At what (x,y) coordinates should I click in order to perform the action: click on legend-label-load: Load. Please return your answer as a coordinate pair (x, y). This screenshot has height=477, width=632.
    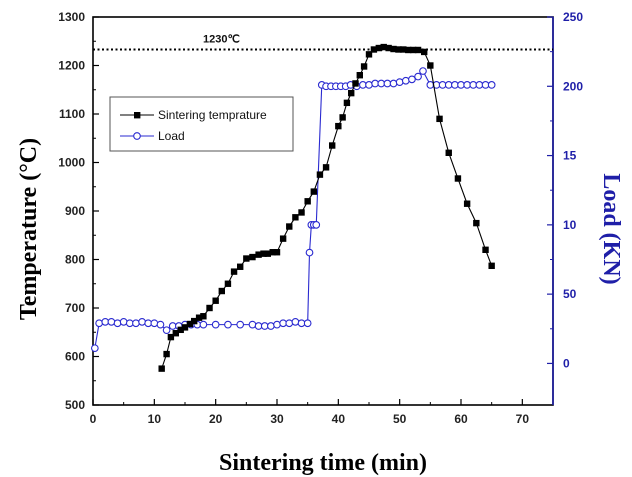
    Looking at the image, I should click on (171, 136).